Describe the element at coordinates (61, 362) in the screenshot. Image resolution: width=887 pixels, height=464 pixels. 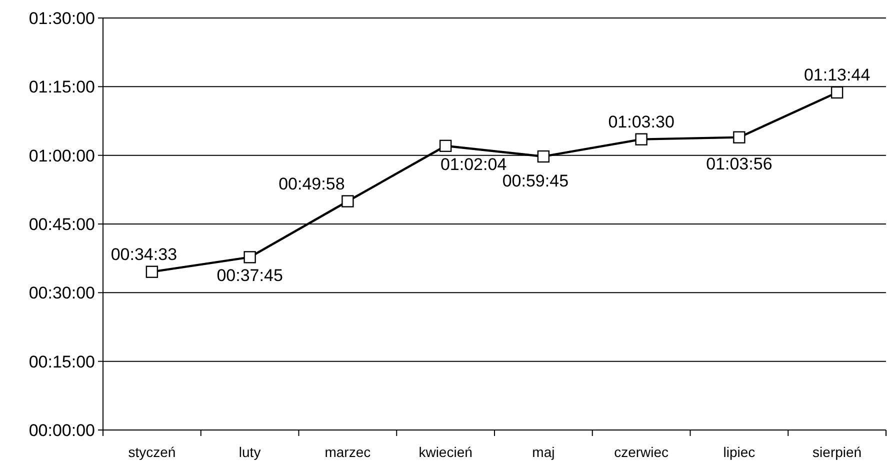
I see `y-tick-label: 00:15:00` at that location.